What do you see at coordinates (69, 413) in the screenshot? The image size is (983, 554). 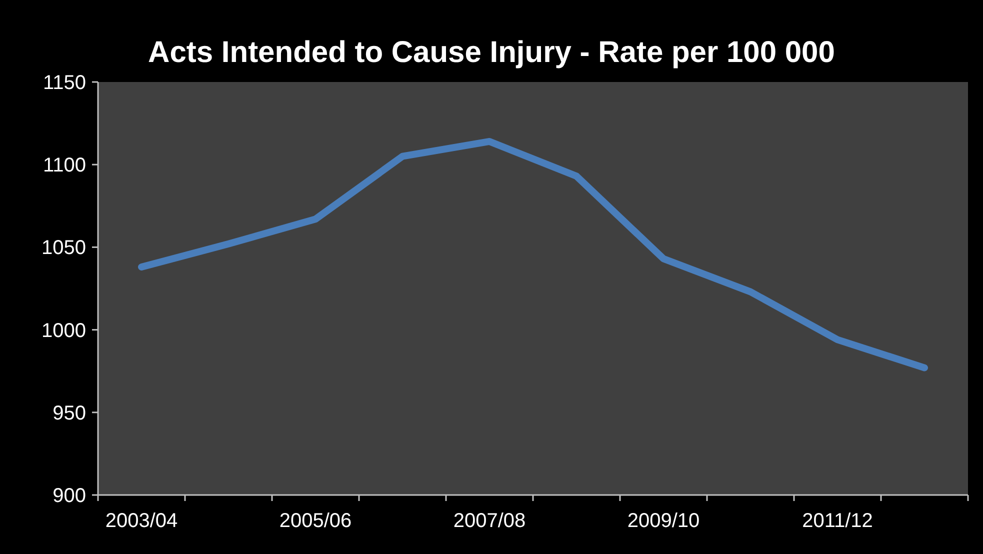 I see `y-tick-label: 950` at bounding box center [69, 413].